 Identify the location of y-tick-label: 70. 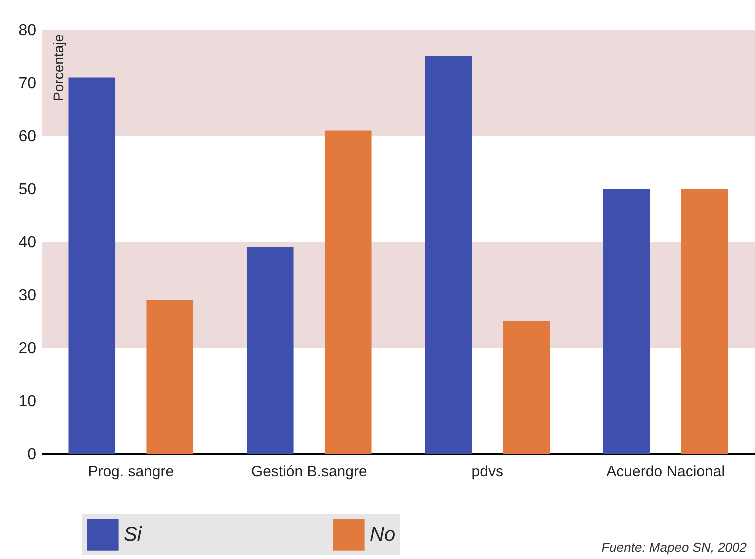
(27, 84).